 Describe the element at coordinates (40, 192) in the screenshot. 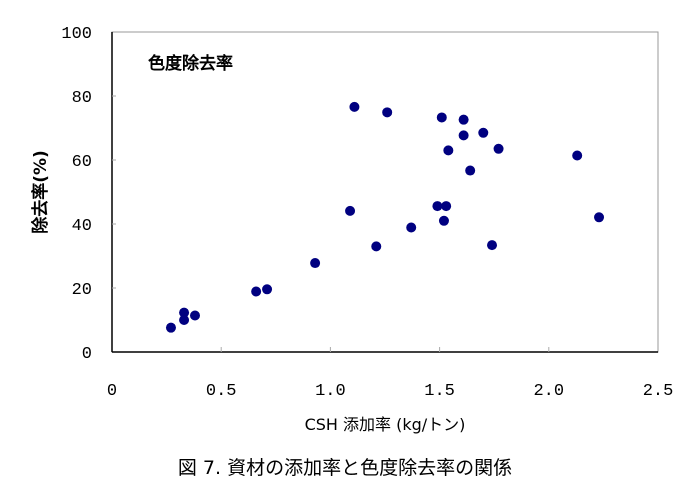

I see `y-axis-label: 除去率(%)` at that location.